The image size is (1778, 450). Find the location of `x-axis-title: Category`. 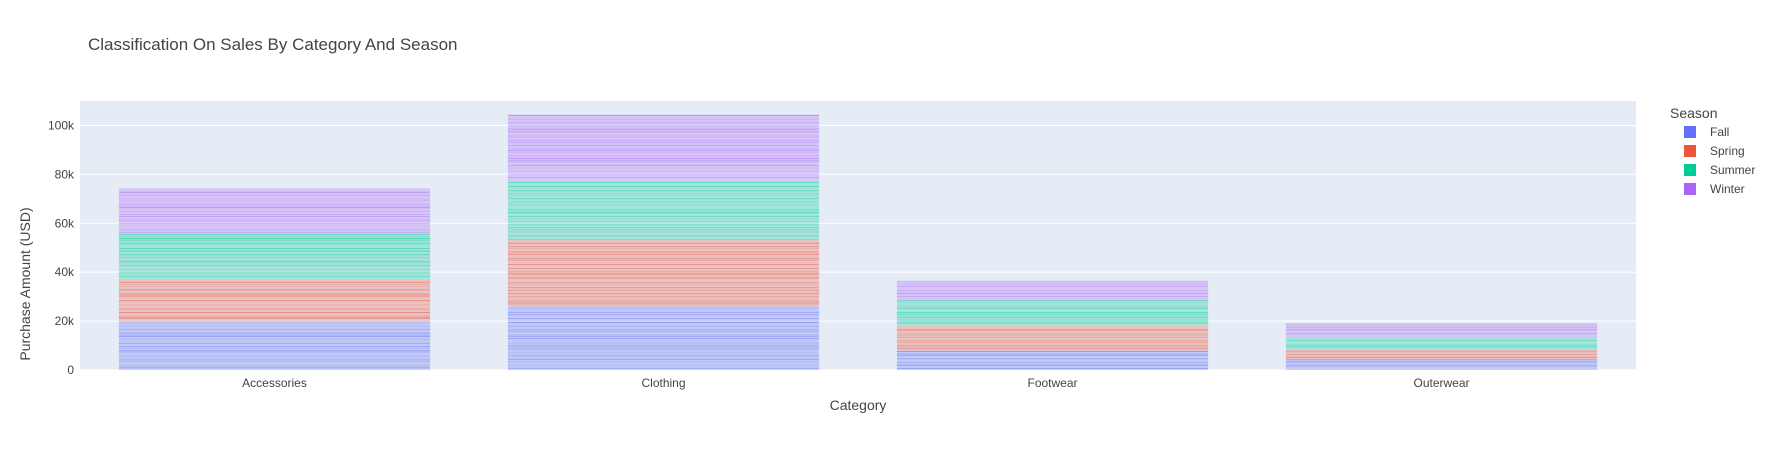

x-axis-title: Category is located at coordinates (858, 405).